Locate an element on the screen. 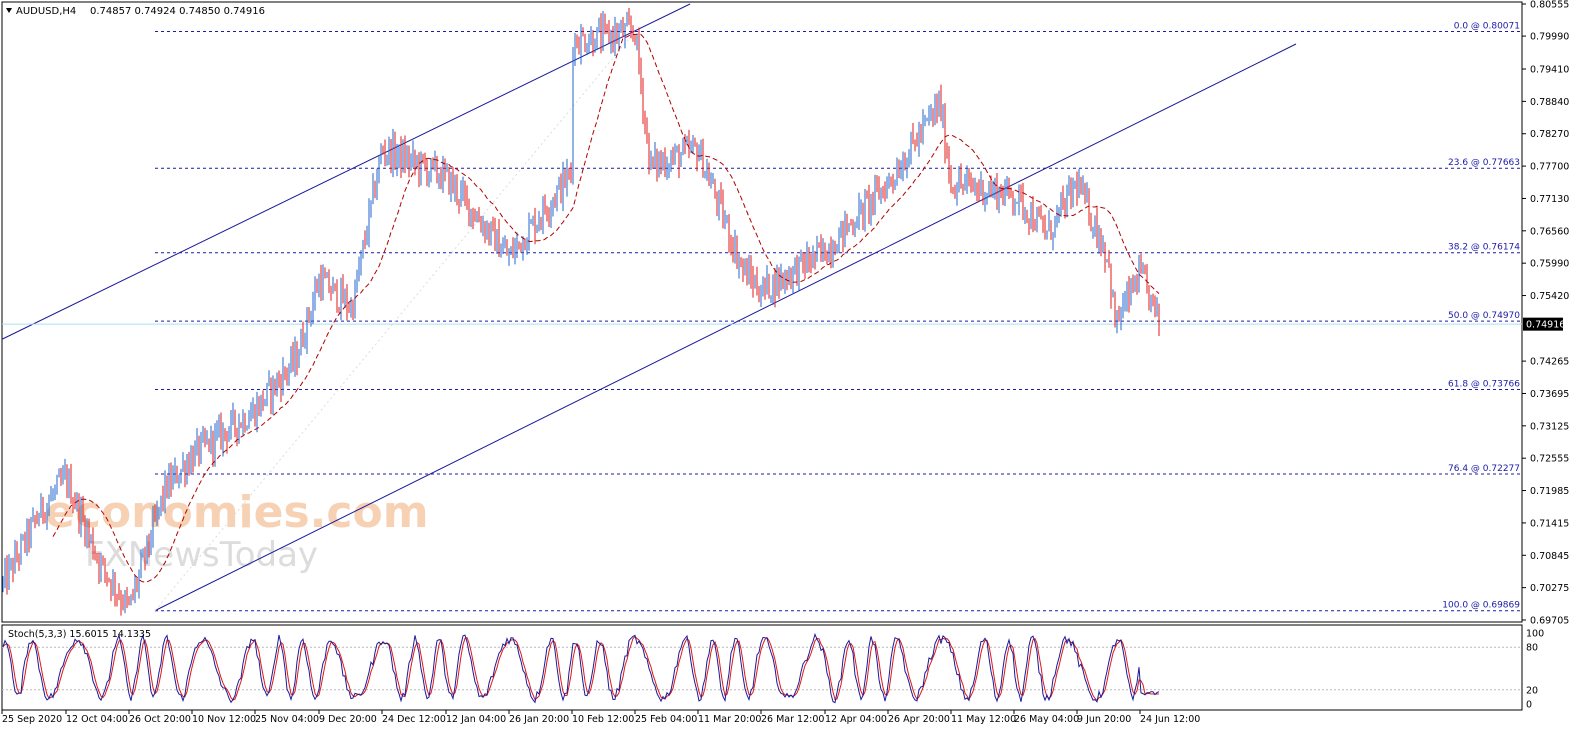  price-tick-label: 0.79990 is located at coordinates (1549, 37).